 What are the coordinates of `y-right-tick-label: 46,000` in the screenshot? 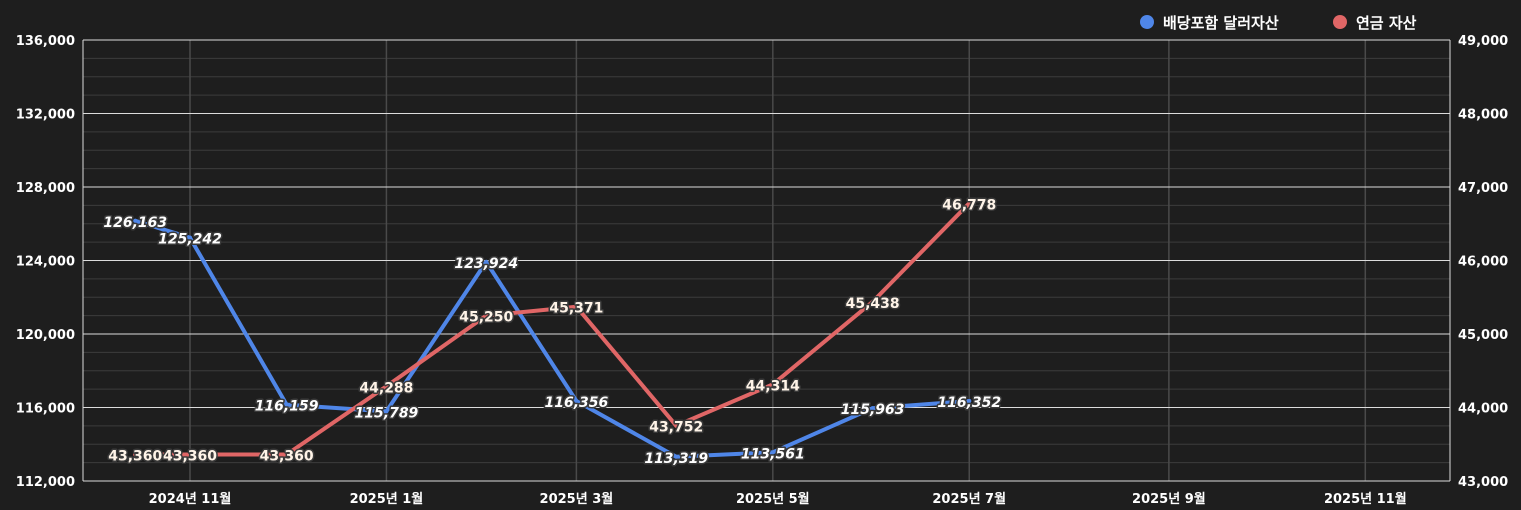 It's located at (1483, 262).